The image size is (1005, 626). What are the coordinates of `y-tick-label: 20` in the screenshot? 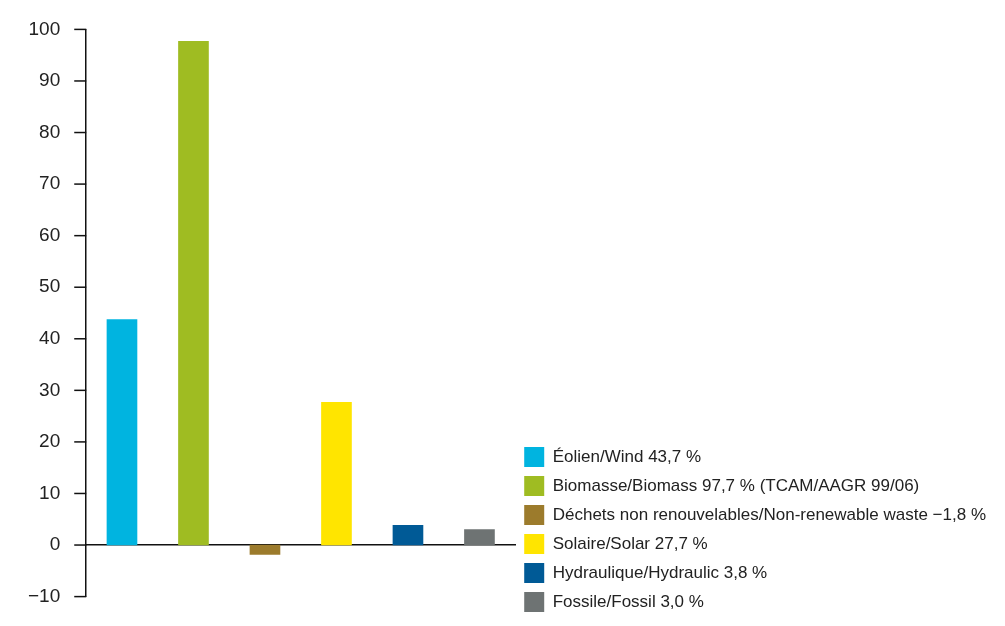 It's located at (50, 441).